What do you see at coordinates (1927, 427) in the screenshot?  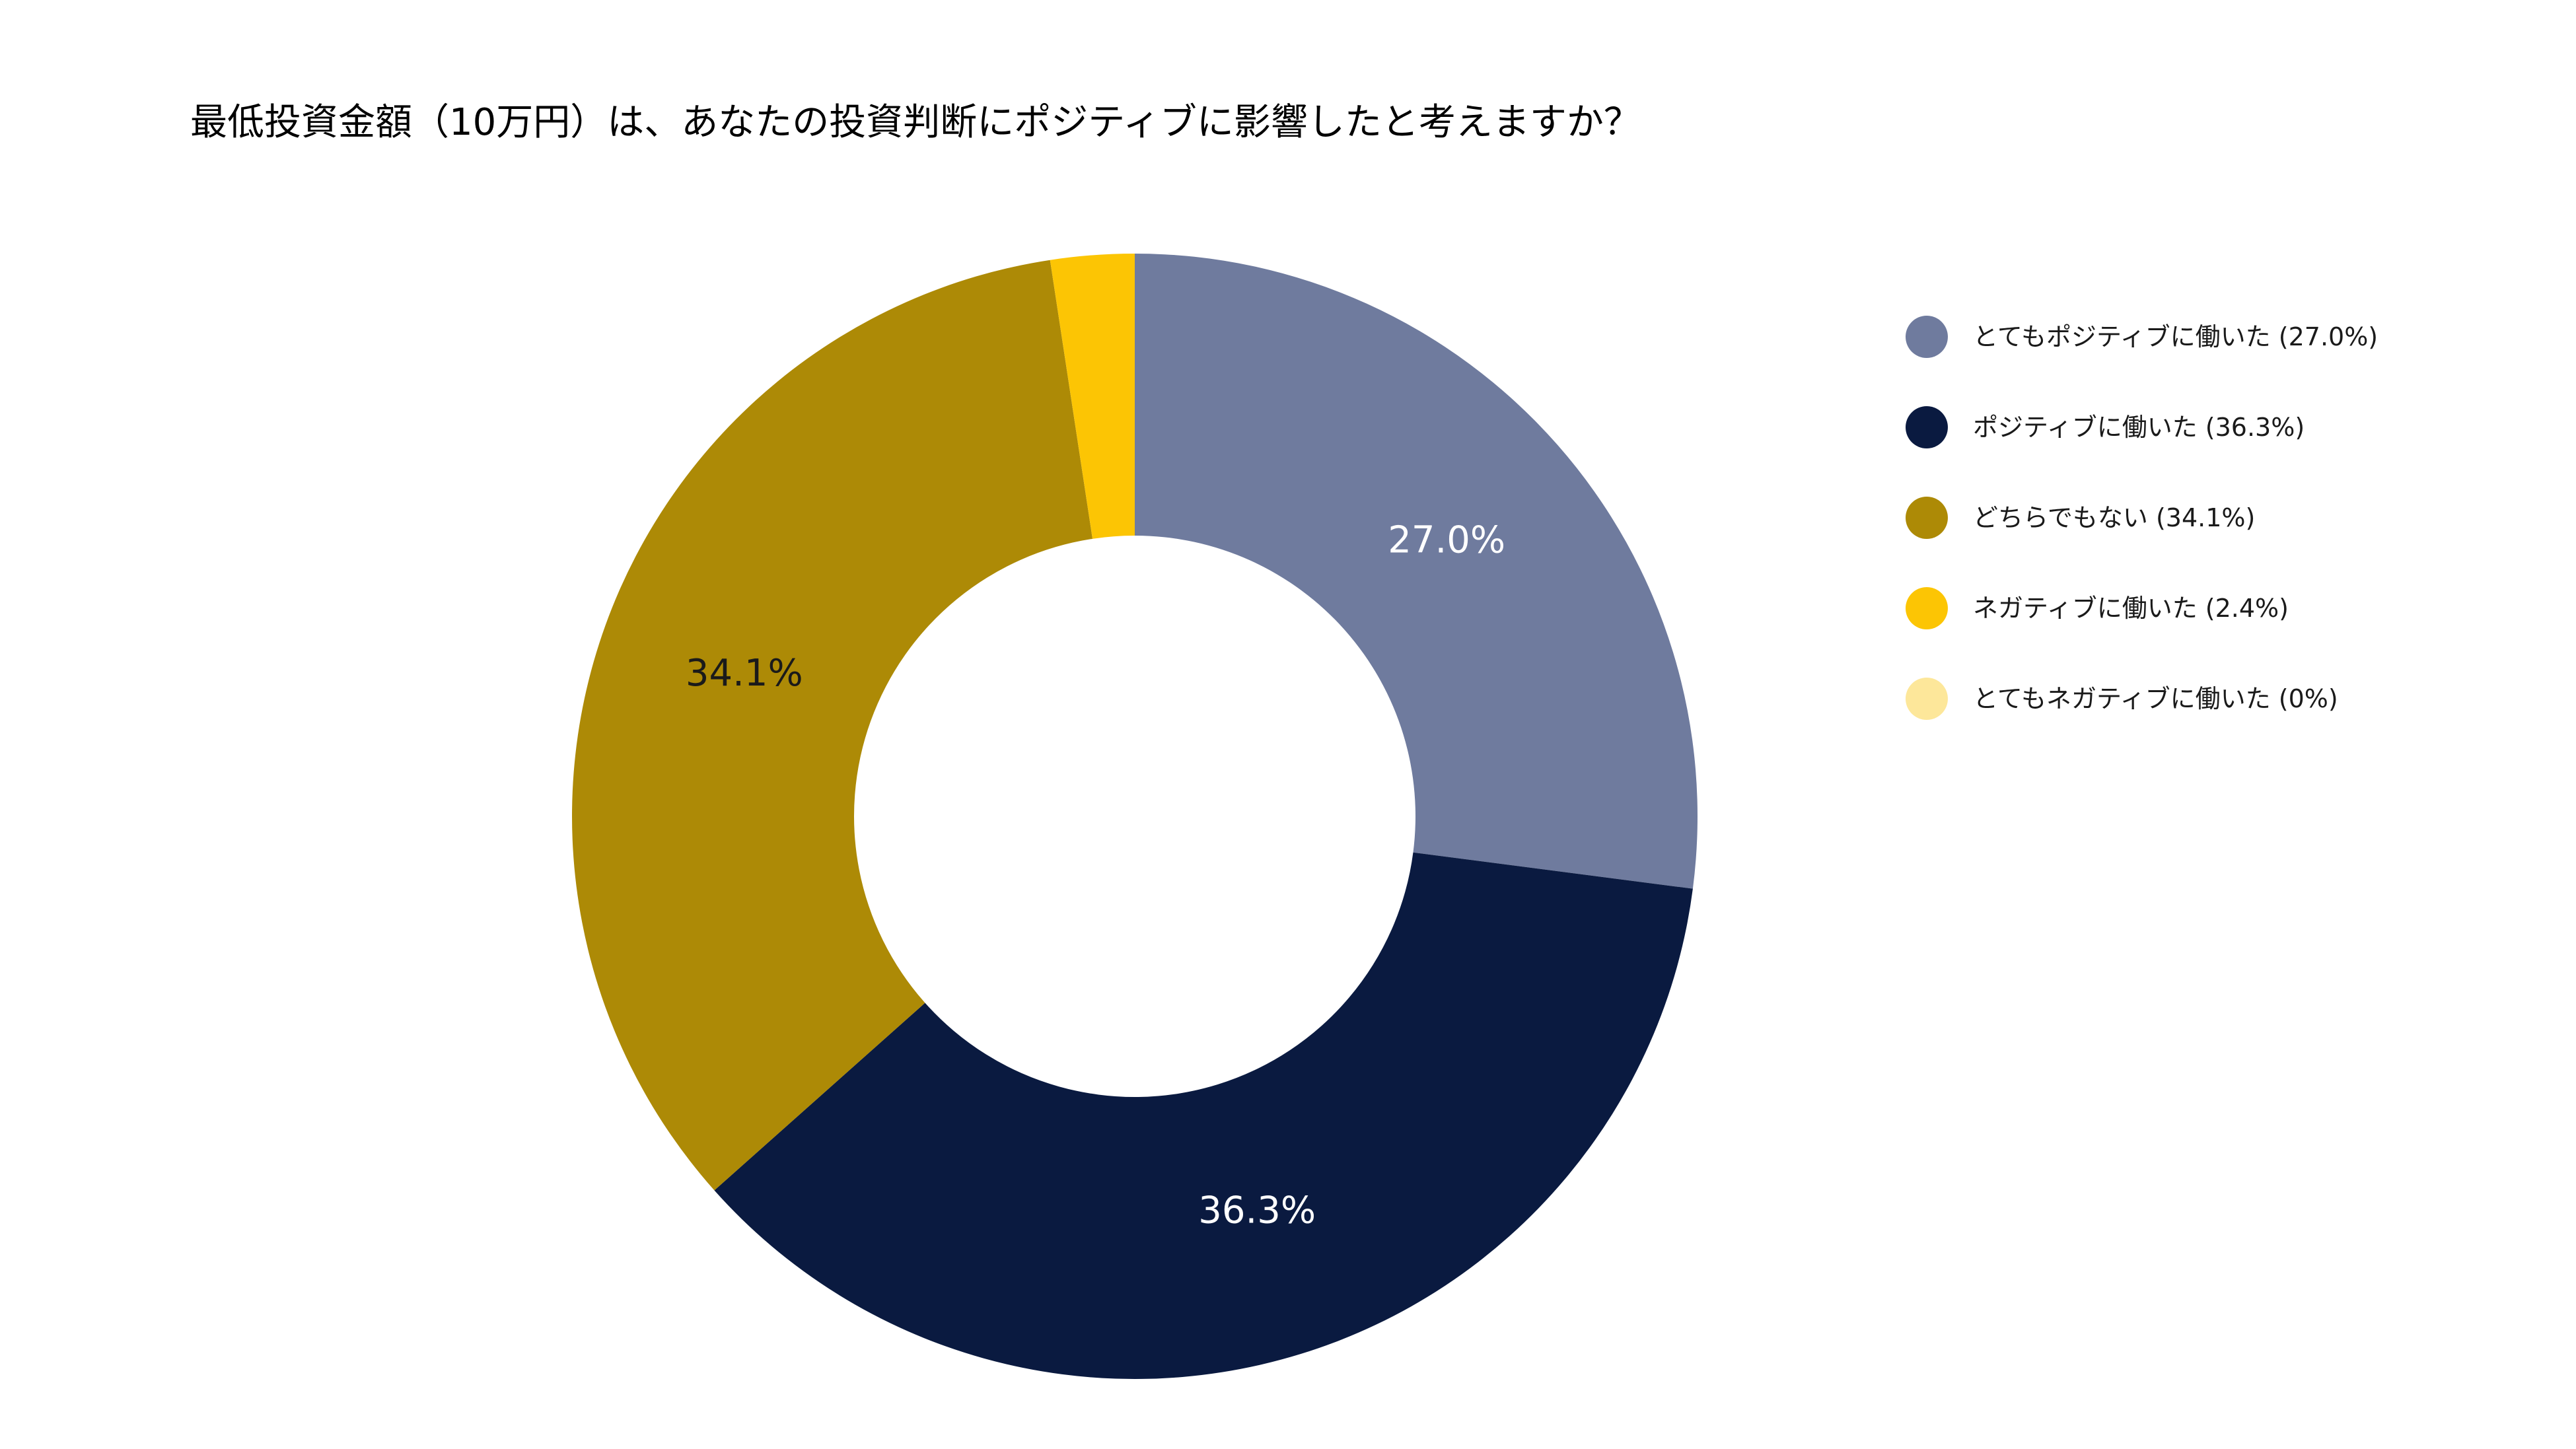 I see `legend-swatch-positive` at bounding box center [1927, 427].